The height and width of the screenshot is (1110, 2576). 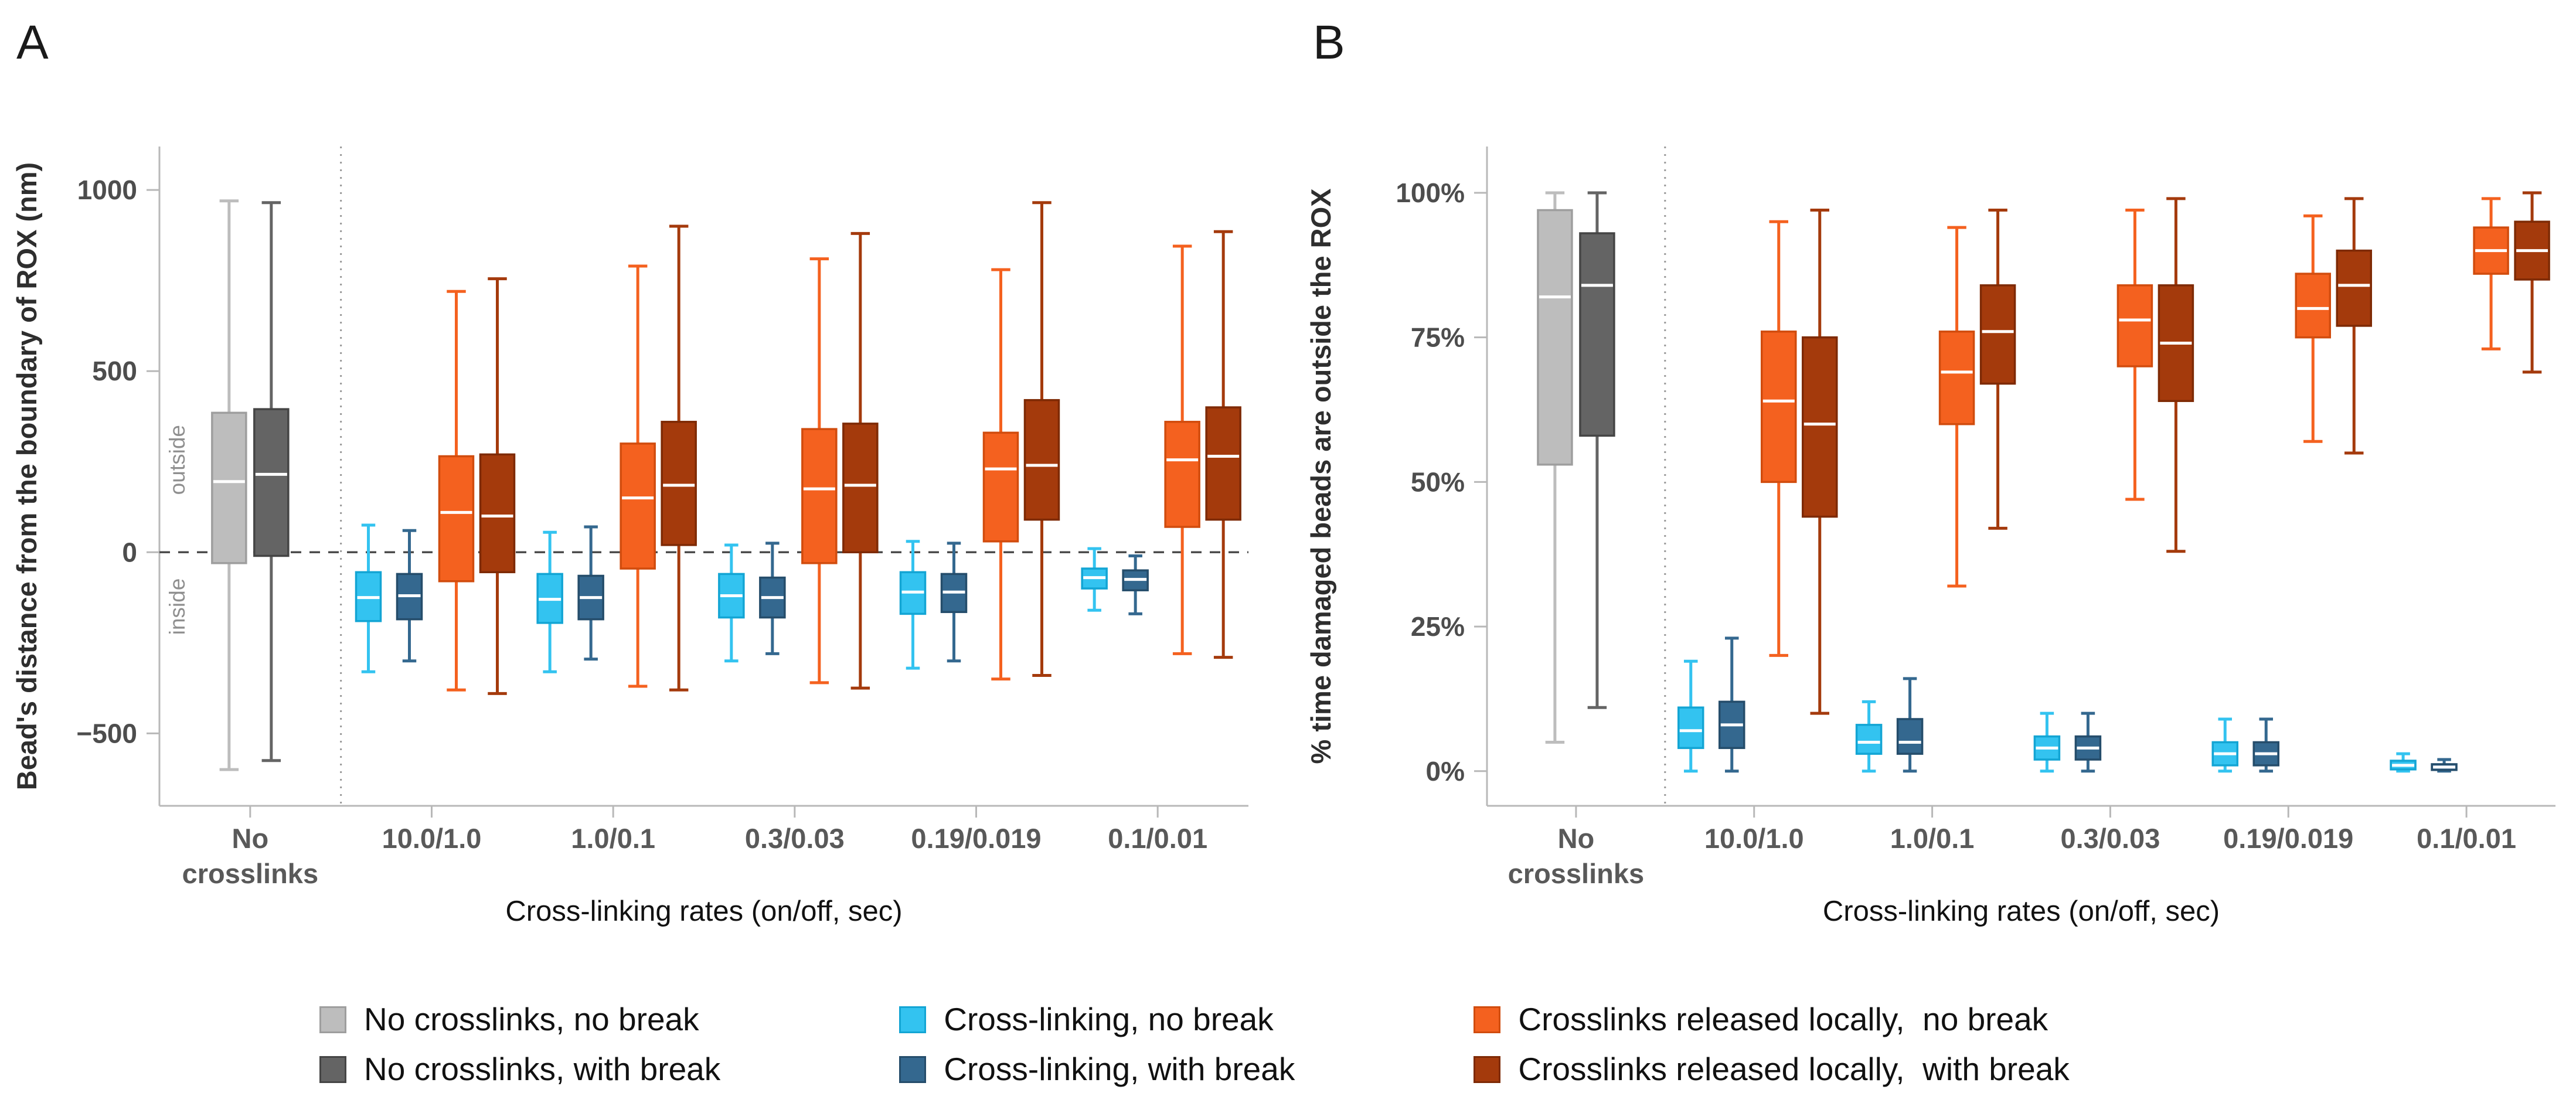 I want to click on legend-swatch-crosslinking-no-break, so click(x=913, y=1020).